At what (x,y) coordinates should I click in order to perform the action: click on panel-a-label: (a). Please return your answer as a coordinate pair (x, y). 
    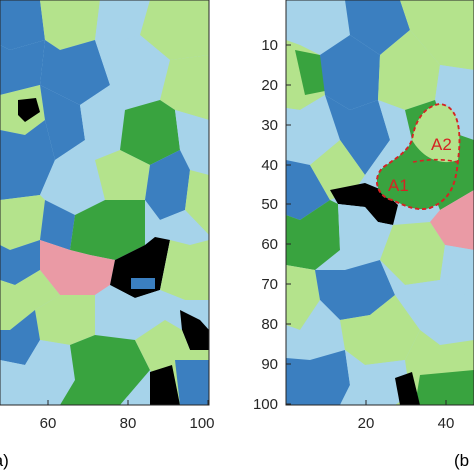
    Looking at the image, I should click on (4, 460).